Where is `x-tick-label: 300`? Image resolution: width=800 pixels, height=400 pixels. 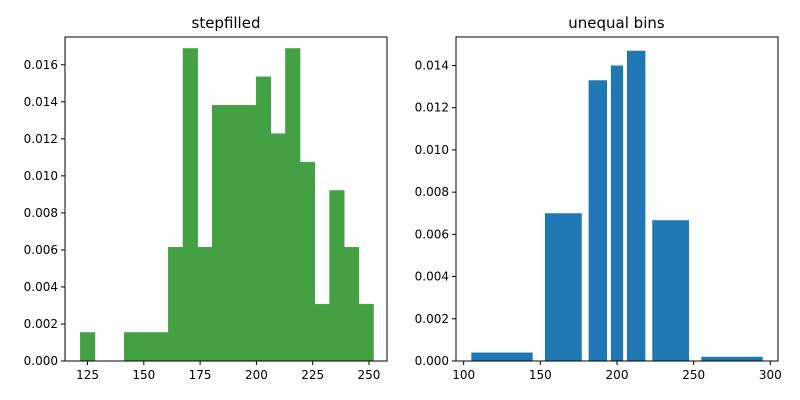
x-tick-label: 300 is located at coordinates (770, 375).